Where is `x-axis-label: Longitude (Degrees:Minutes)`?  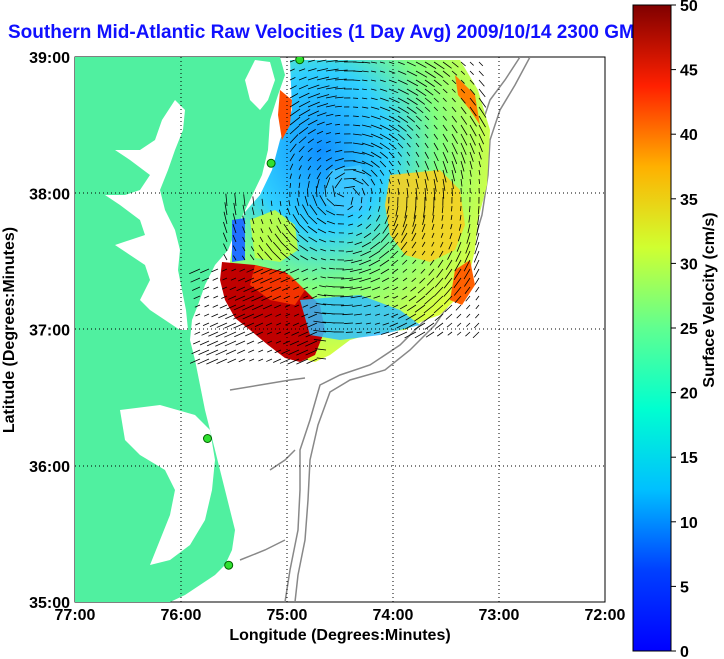
x-axis-label: Longitude (Degrees:Minutes) is located at coordinates (339, 635).